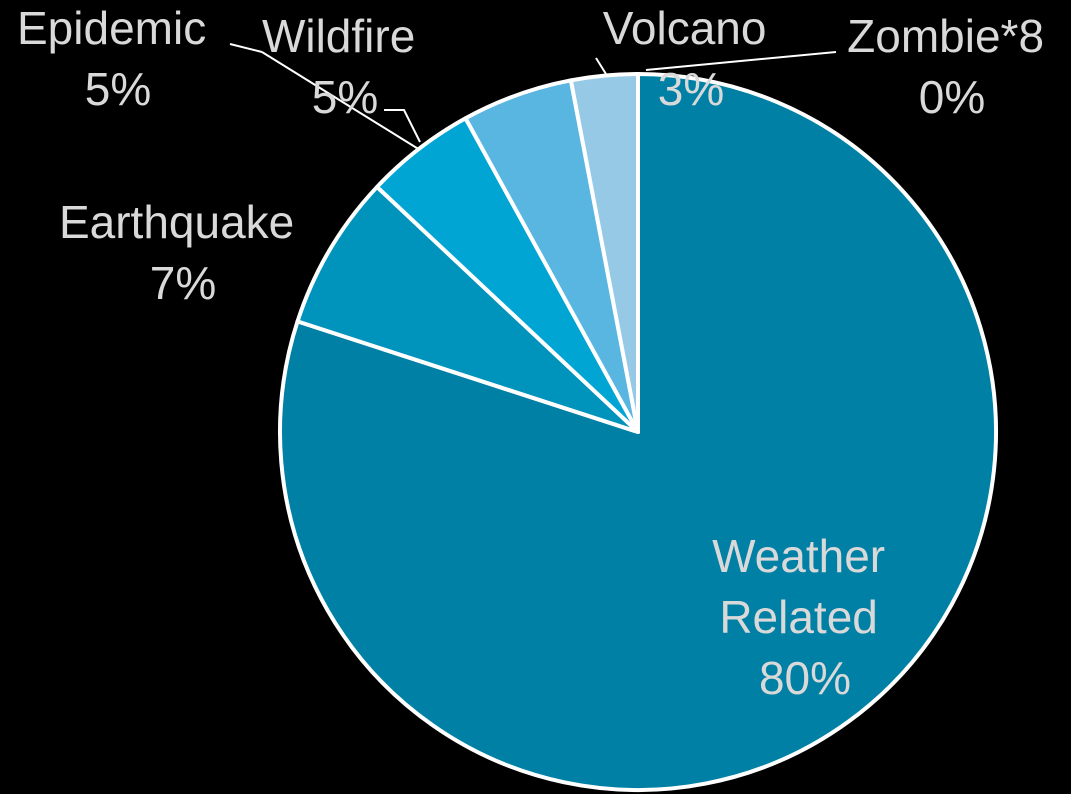 The image size is (1071, 794). Describe the element at coordinates (805, 617) in the screenshot. I see `data-label-weather-related: Weather Related 80%` at that location.